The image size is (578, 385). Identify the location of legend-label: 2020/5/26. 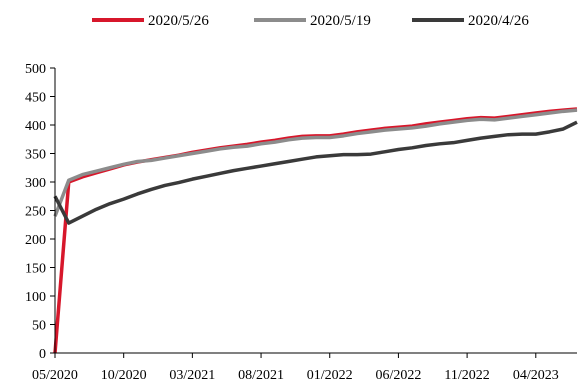
(178, 21).